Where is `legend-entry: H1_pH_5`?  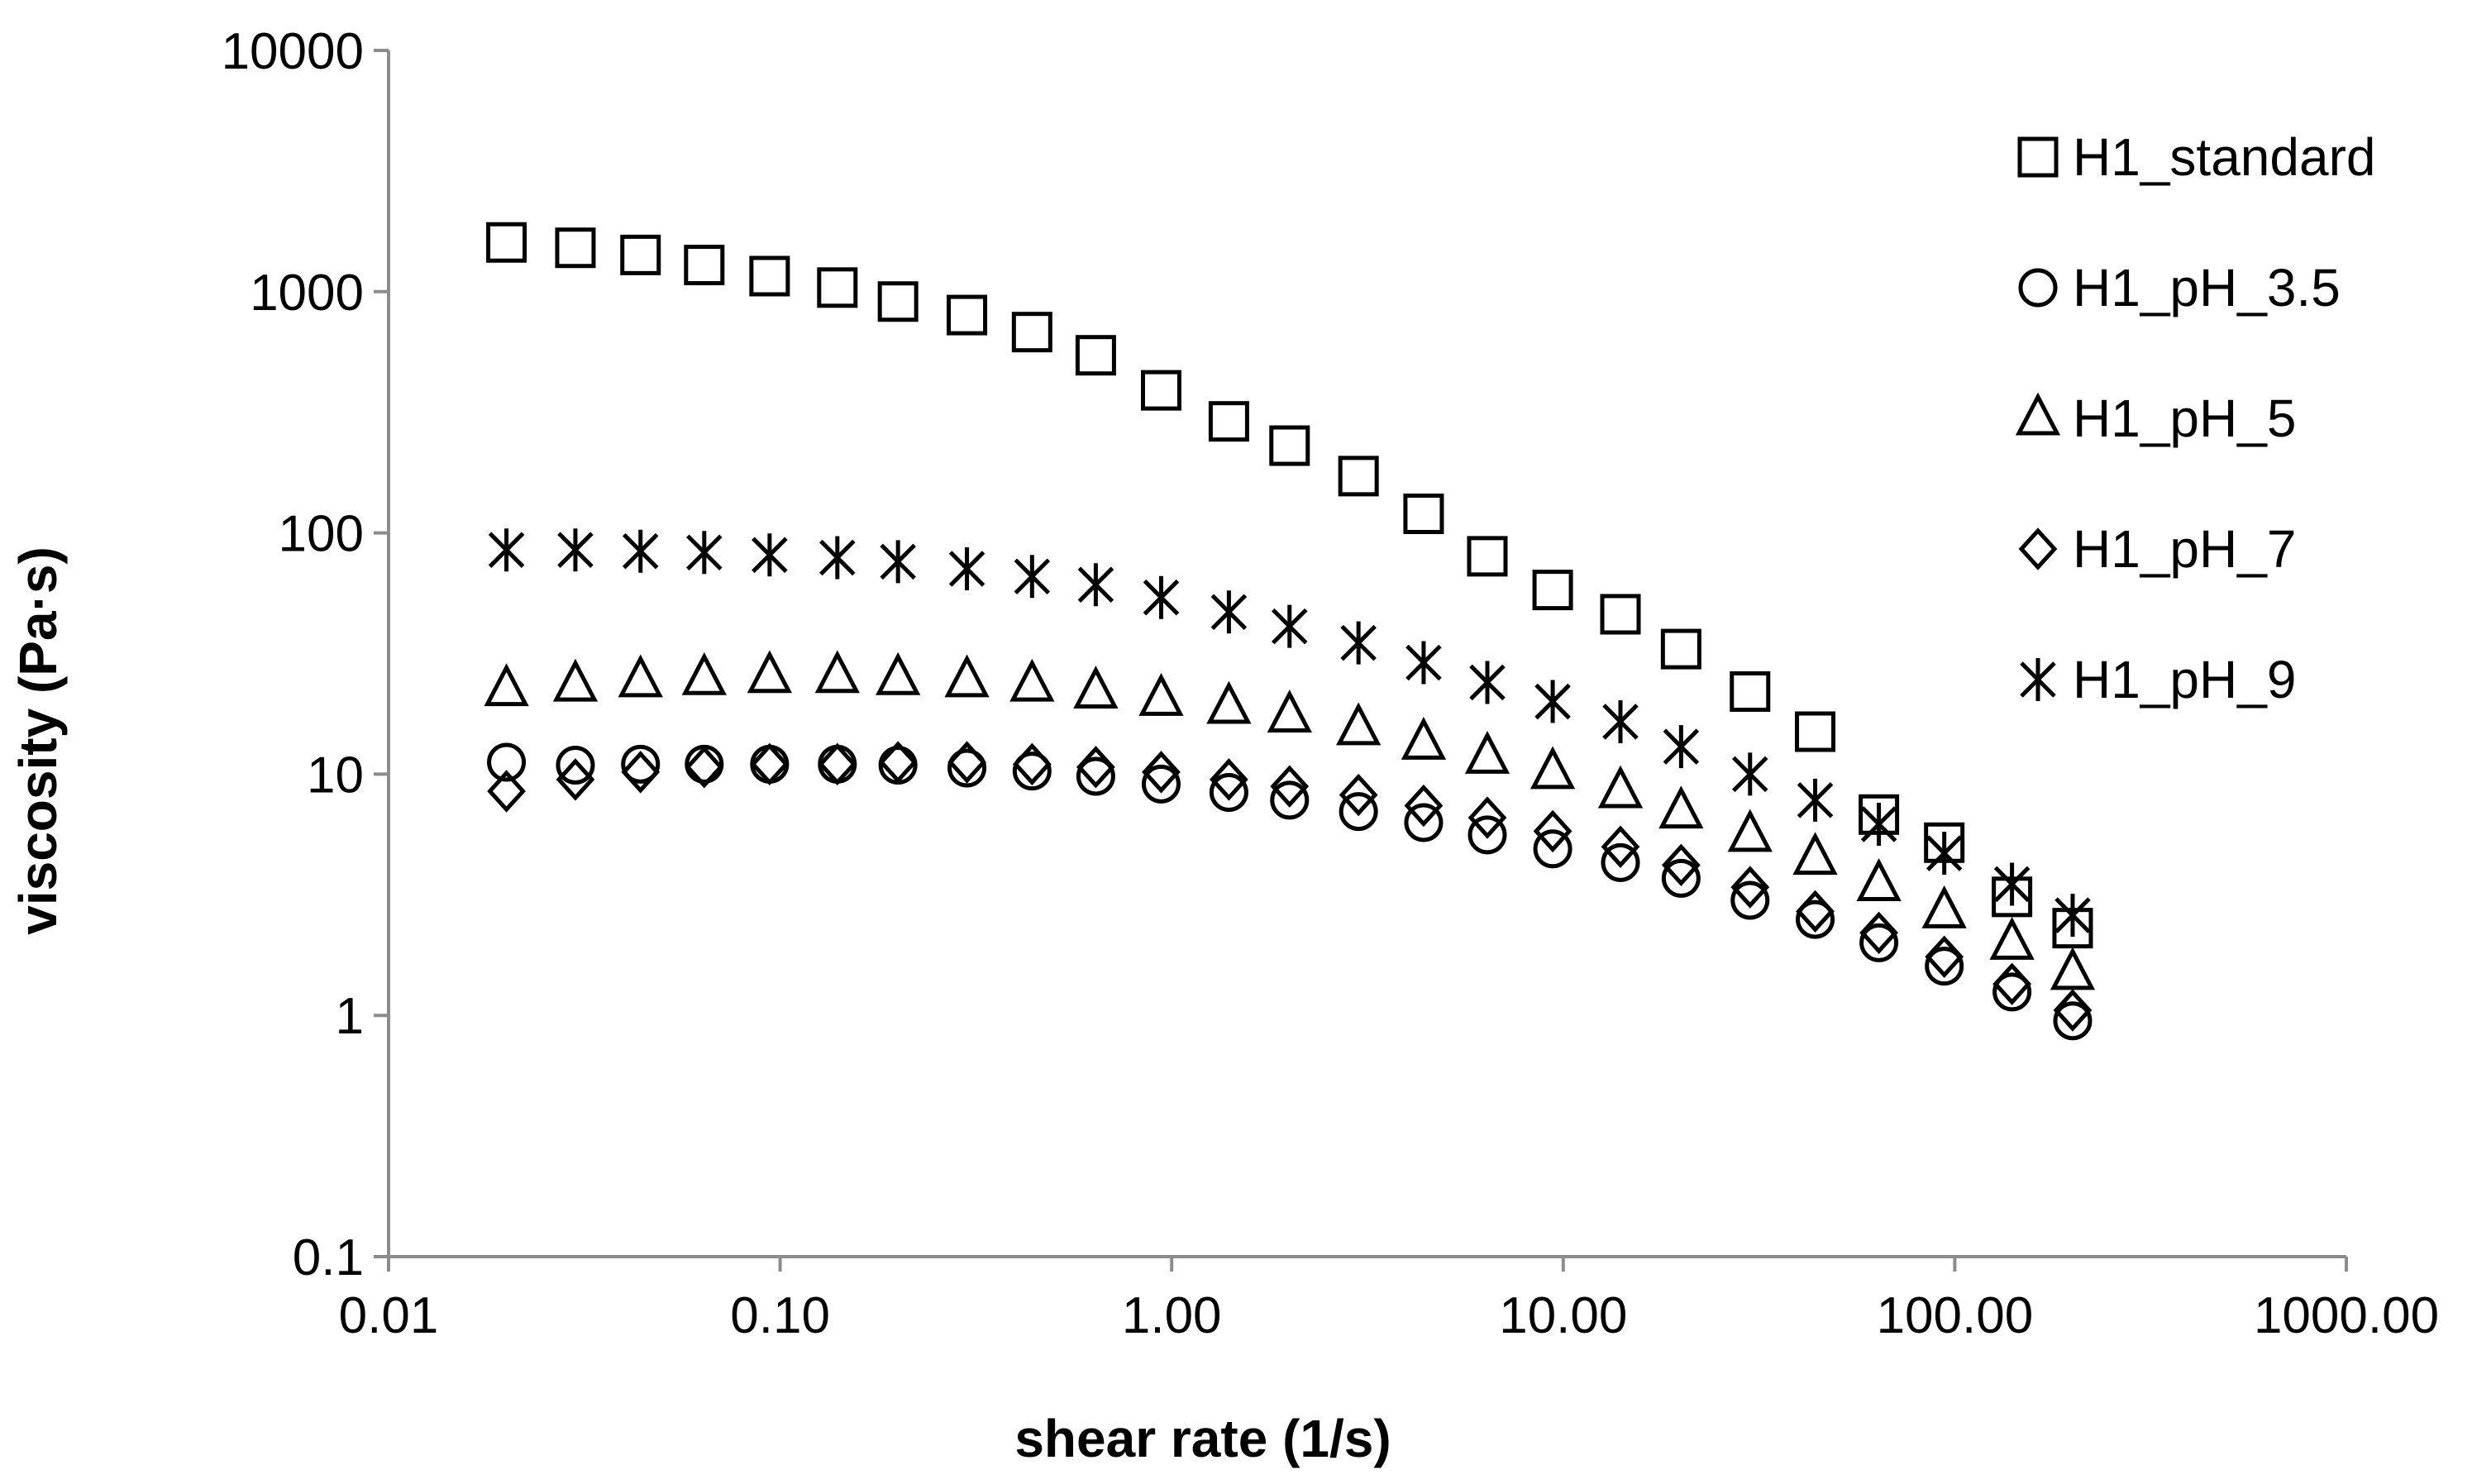
legend-entry: H1_pH_5 is located at coordinates (2156, 419).